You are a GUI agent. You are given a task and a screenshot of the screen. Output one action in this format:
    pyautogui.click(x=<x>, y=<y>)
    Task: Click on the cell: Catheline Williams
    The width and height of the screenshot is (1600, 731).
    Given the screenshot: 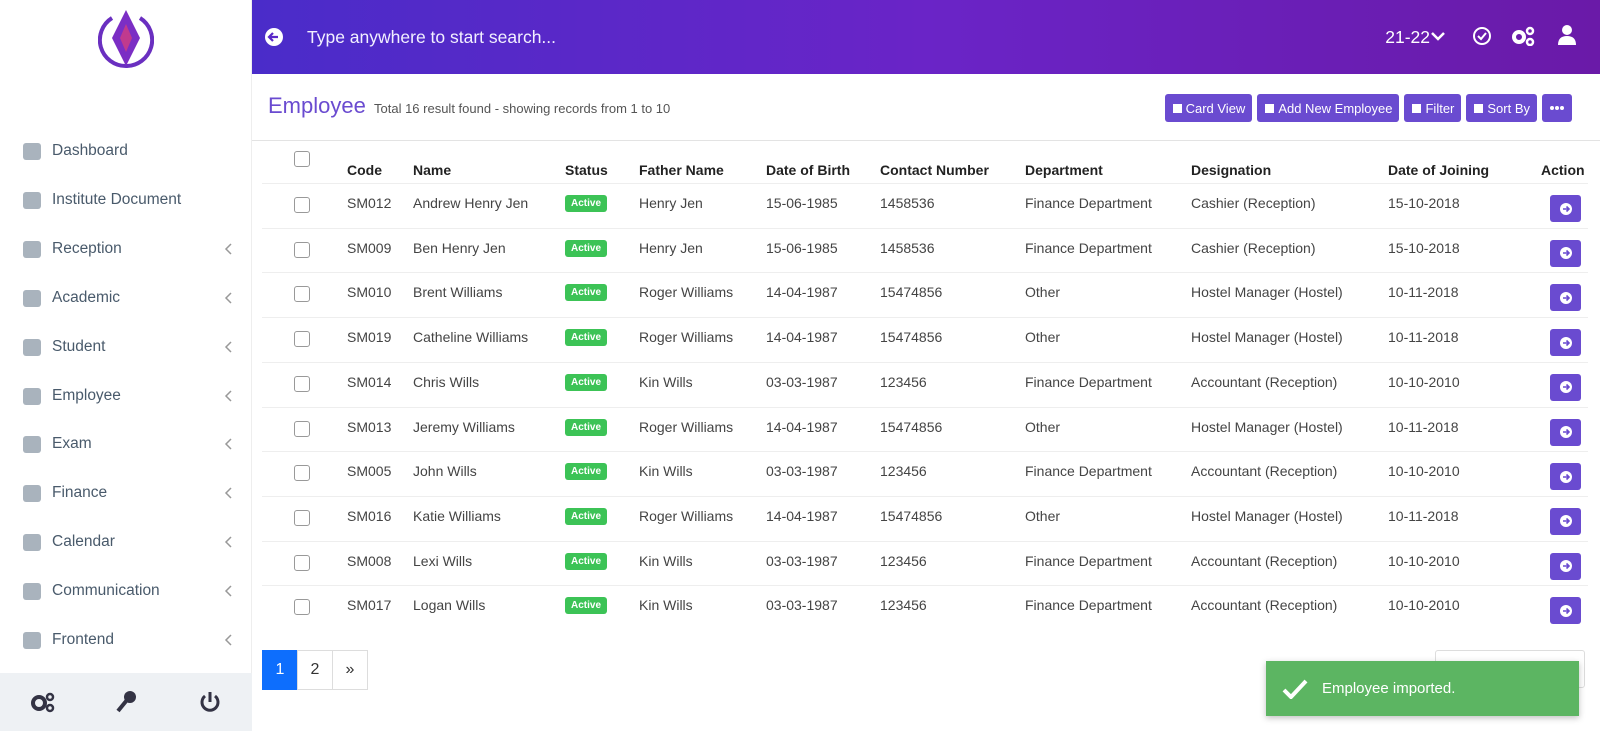 What is the action you would take?
    pyautogui.click(x=471, y=337)
    